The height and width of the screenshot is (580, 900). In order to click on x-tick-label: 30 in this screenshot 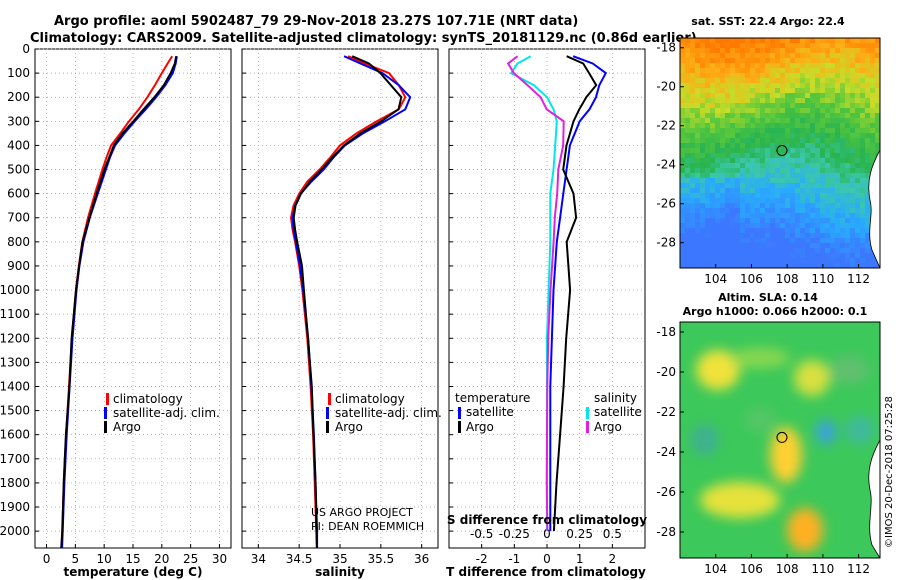, I will do `click(219, 559)`.